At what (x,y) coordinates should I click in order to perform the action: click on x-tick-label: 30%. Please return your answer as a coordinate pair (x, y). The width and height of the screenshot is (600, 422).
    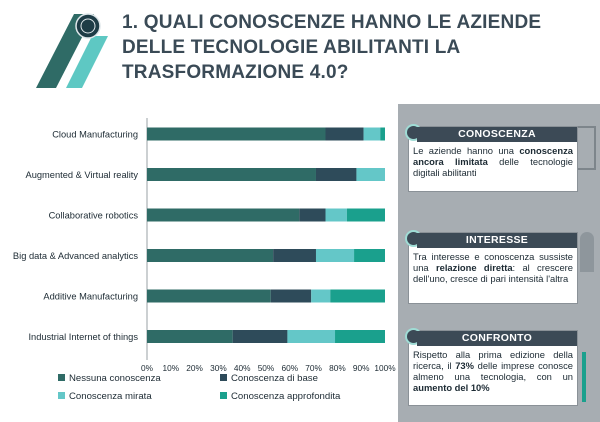
    Looking at the image, I should click on (218, 368).